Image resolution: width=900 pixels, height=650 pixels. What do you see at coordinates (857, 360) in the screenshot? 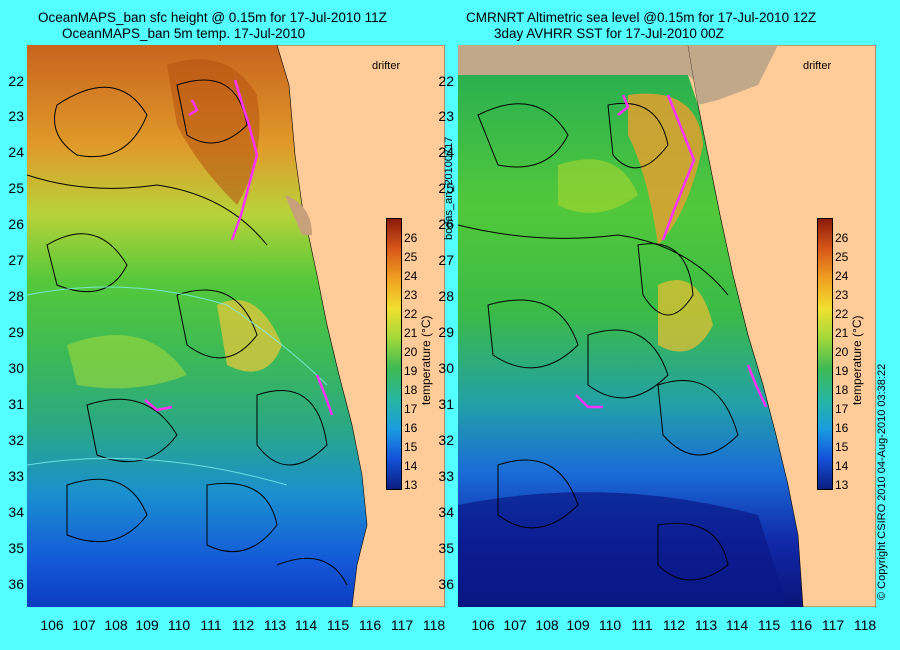
I see `right-colorbar-label: temperature (°C)` at bounding box center [857, 360].